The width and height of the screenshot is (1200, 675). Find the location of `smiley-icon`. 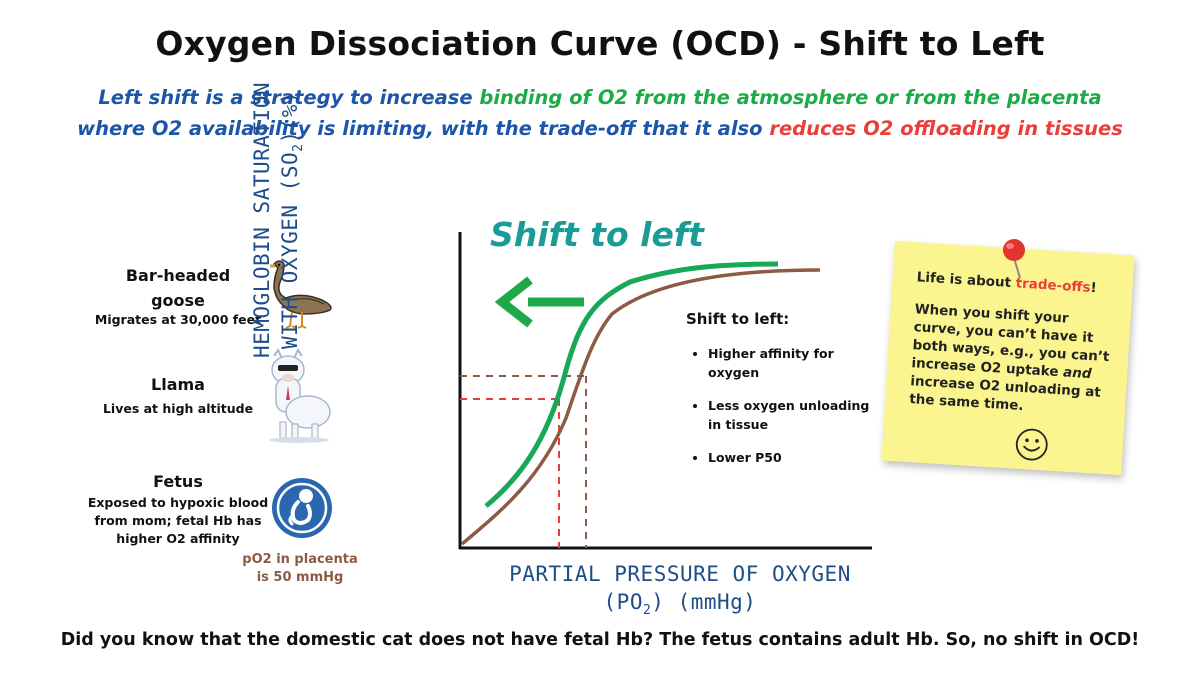

smiley-icon is located at coordinates (1031, 444).